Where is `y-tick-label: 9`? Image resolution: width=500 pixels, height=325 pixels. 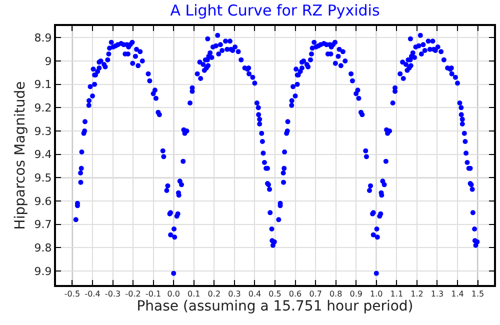
y-tick-label: 9 is located at coordinates (48, 61).